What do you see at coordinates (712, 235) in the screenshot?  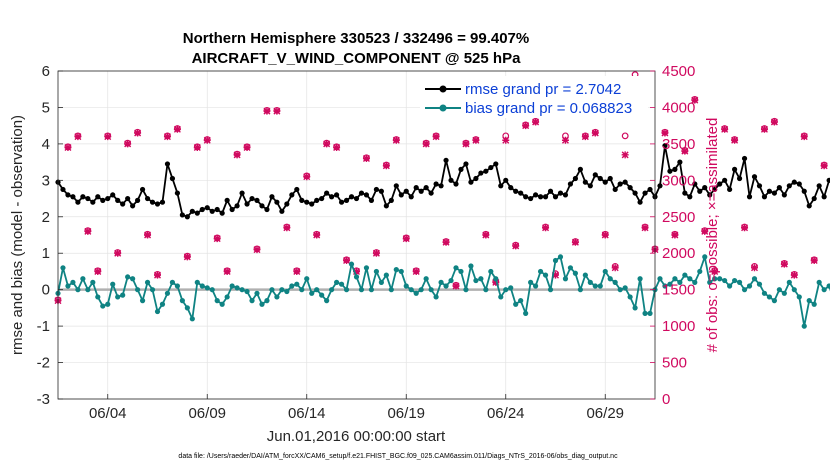 I see `y-axis-label-right: # of obs: o=possible; ×=assimilated` at bounding box center [712, 235].